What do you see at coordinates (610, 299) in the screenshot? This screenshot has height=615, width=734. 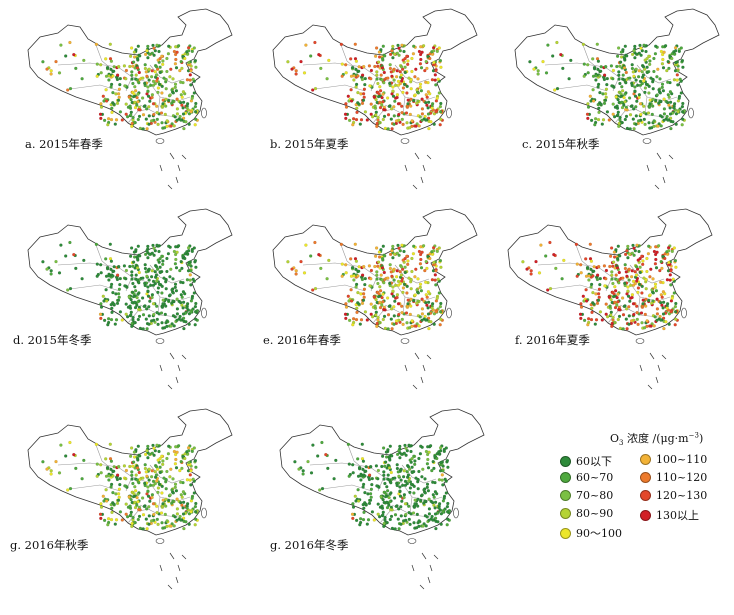 I see `china-map-f` at bounding box center [610, 299].